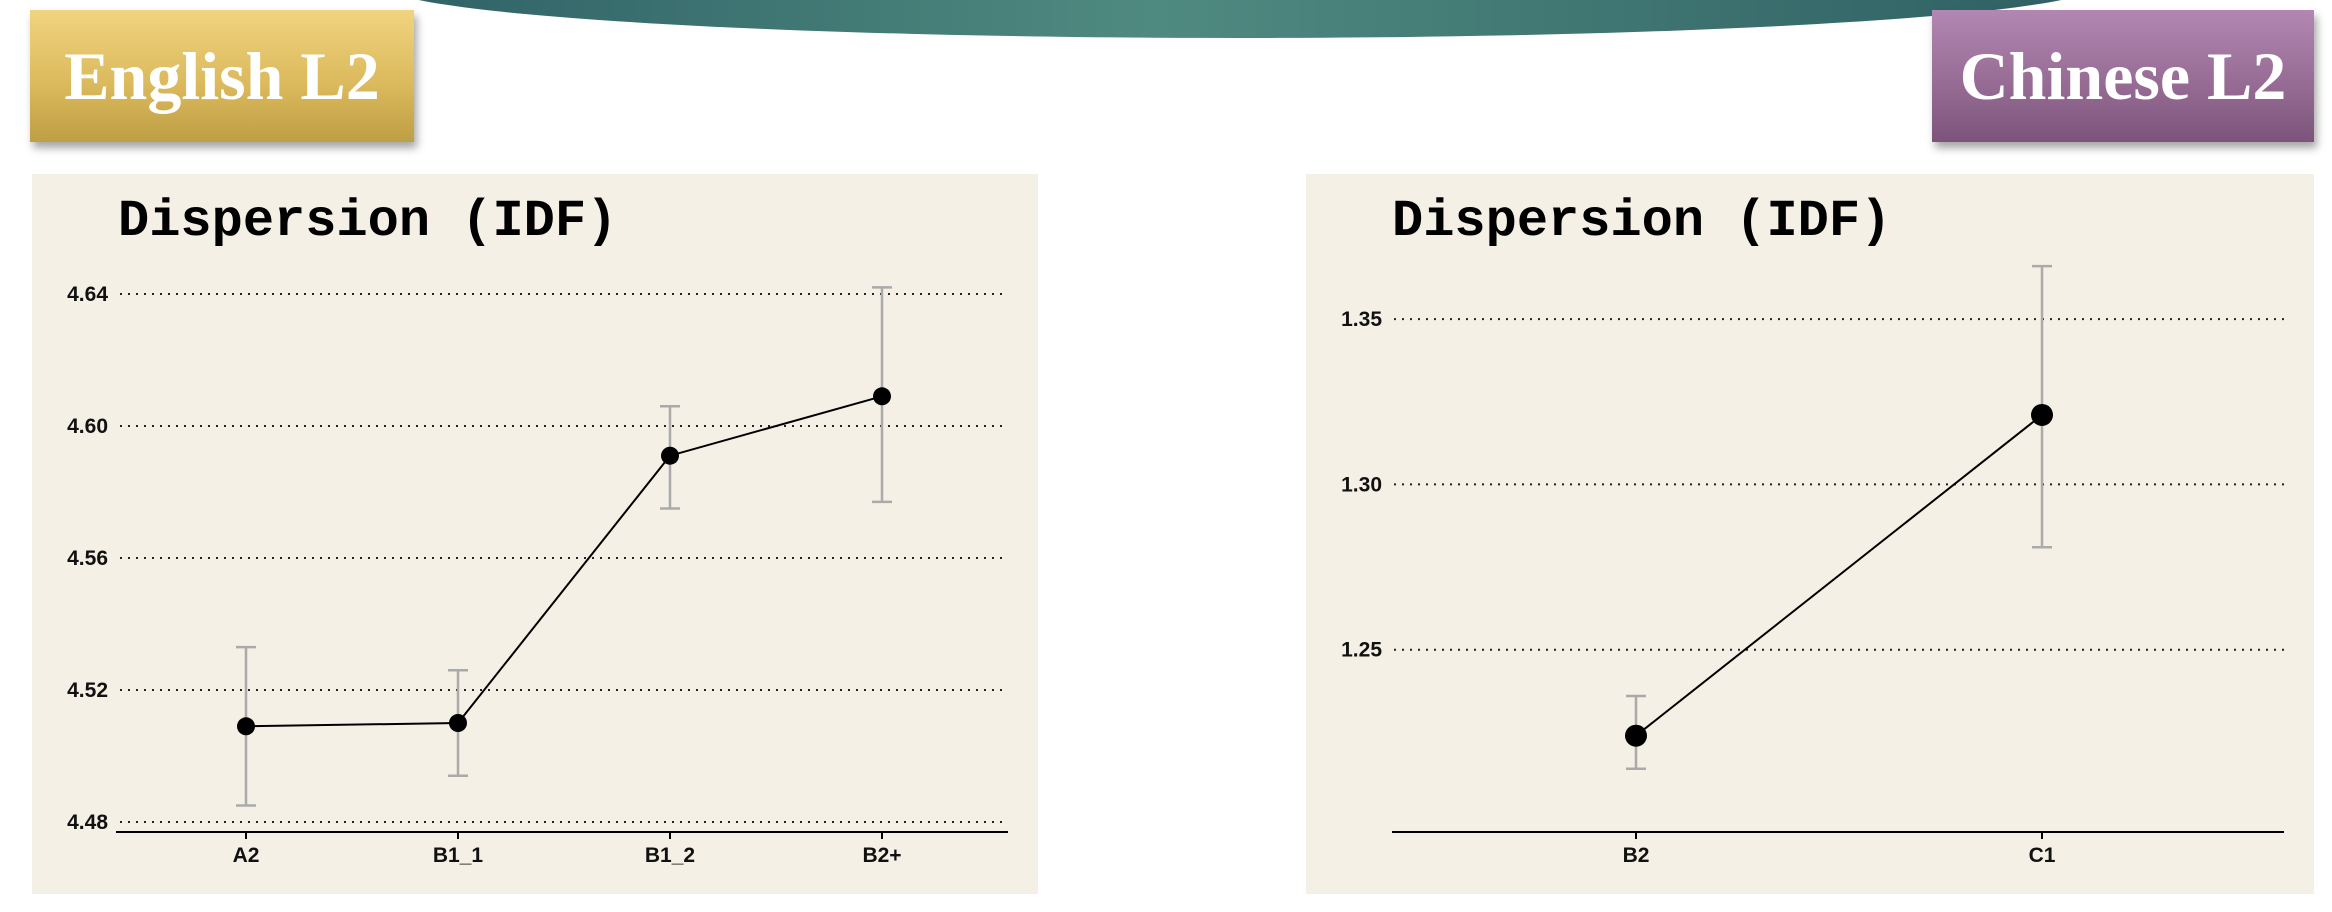 The width and height of the screenshot is (2332, 912). I want to click on english-l2-label: English L2, so click(222, 75).